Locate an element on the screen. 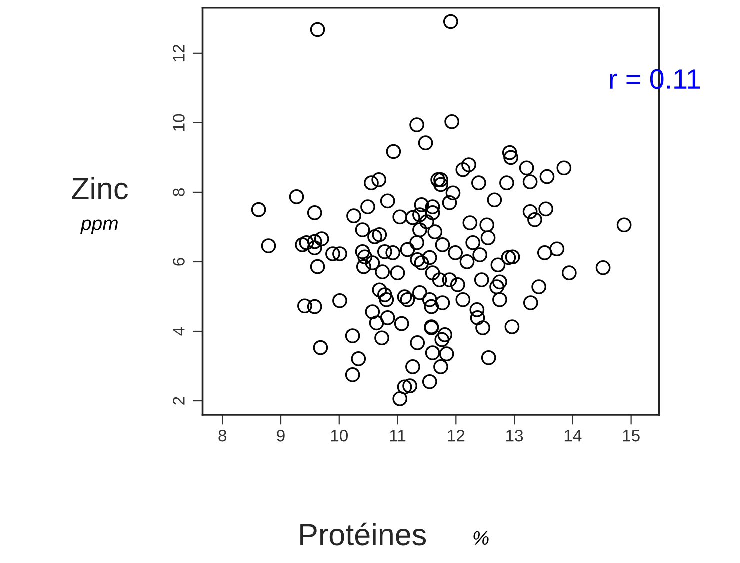 The width and height of the screenshot is (740, 563). x-tick-label: 13 is located at coordinates (515, 436).